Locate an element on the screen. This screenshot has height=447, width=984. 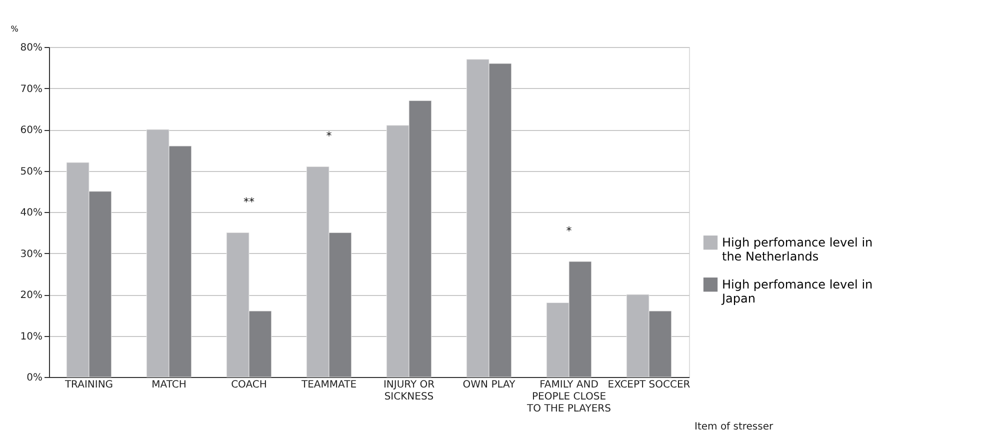
x-tick-label: INJURY OR SICKNESS is located at coordinates (409, 391).